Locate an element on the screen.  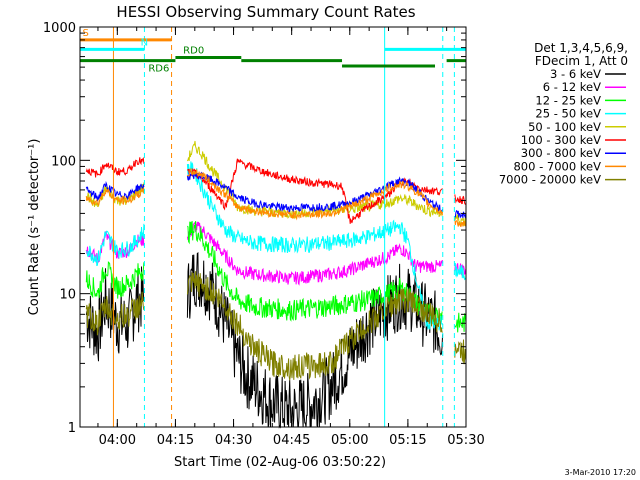
legend-label-2: 12 - 25 keV is located at coordinates (568, 100).